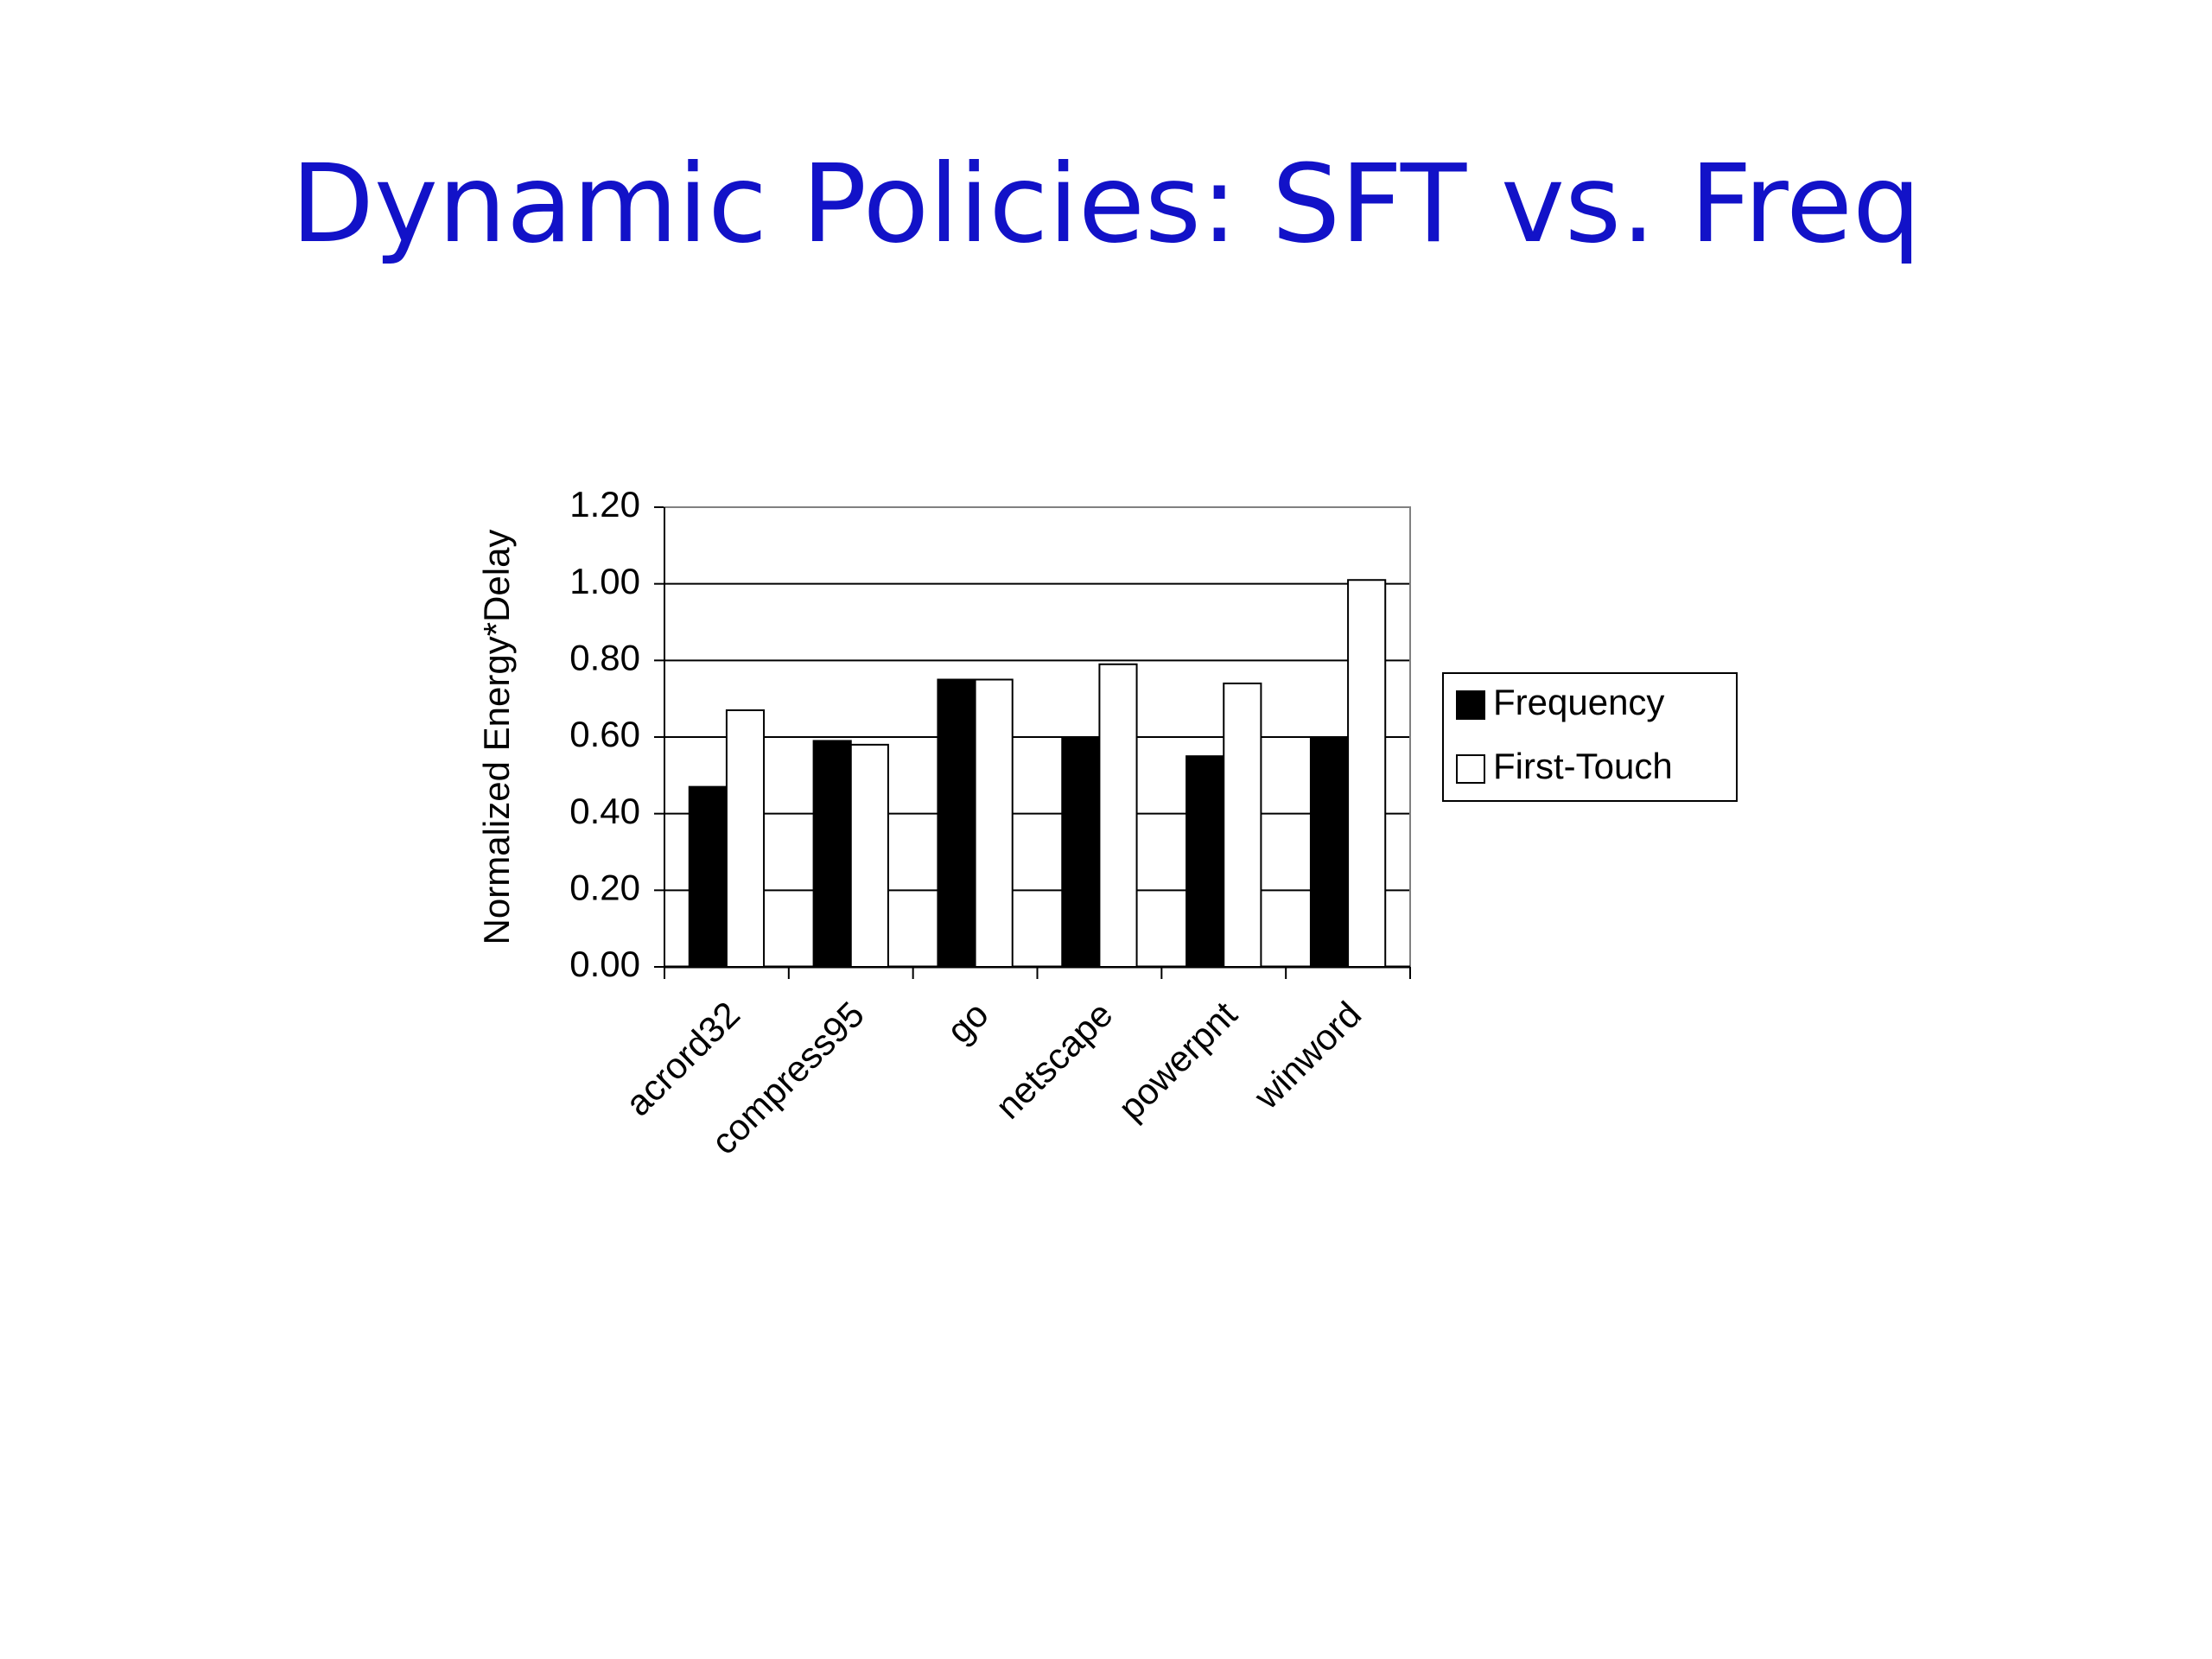 This screenshot has height=1659, width=2212. I want to click on legend-label: First-Touch, so click(1583, 766).